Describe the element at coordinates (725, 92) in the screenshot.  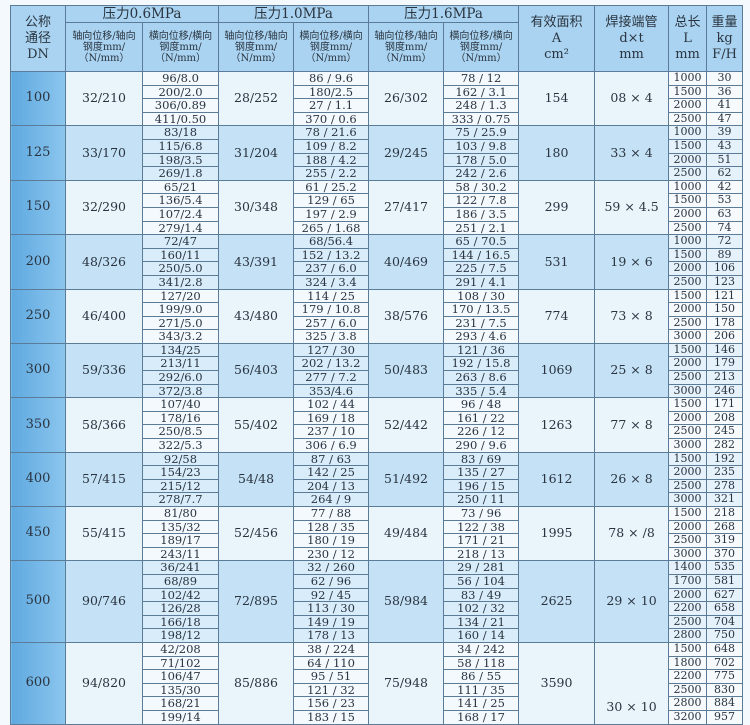
I see `weight-cell: 36` at that location.